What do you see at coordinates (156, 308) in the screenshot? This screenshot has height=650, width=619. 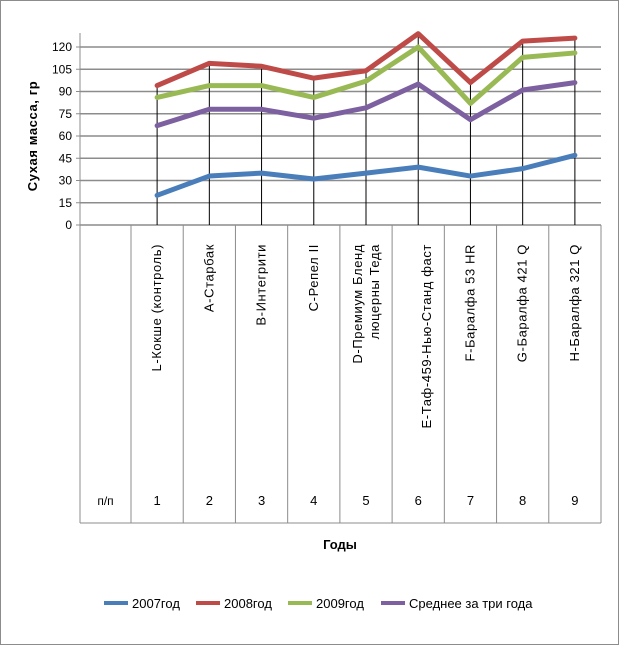 I see `category-label: L-Кокше (контроль)` at bounding box center [156, 308].